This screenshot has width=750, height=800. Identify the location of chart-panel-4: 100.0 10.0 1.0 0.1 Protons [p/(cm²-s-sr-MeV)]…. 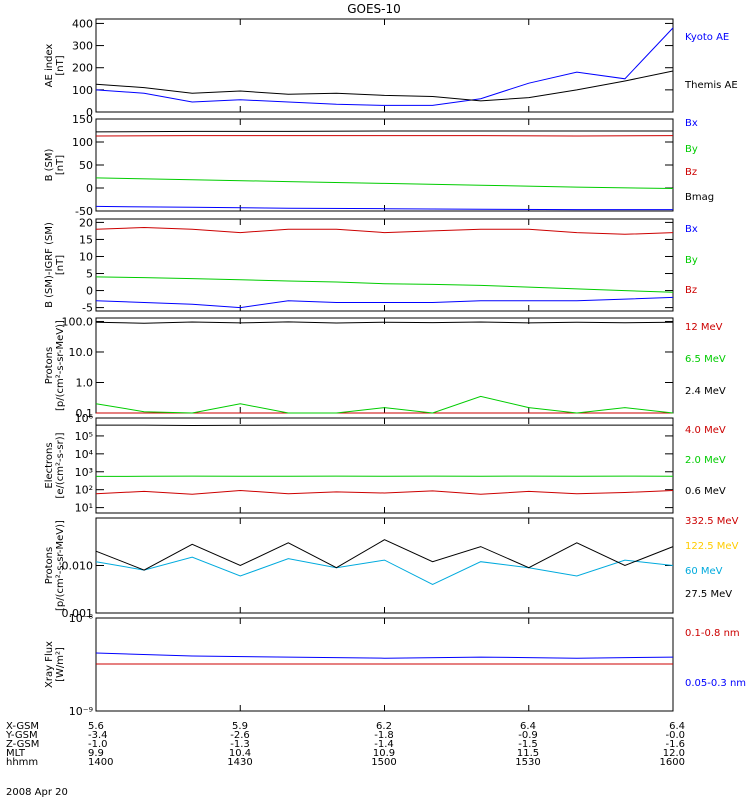
(385, 367).